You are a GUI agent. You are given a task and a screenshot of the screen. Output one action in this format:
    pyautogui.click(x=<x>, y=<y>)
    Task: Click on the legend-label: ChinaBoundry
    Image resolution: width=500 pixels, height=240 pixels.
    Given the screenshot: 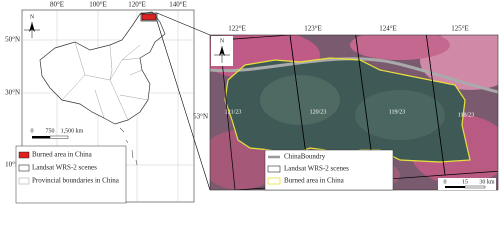 What is the action you would take?
    pyautogui.click(x=305, y=157)
    